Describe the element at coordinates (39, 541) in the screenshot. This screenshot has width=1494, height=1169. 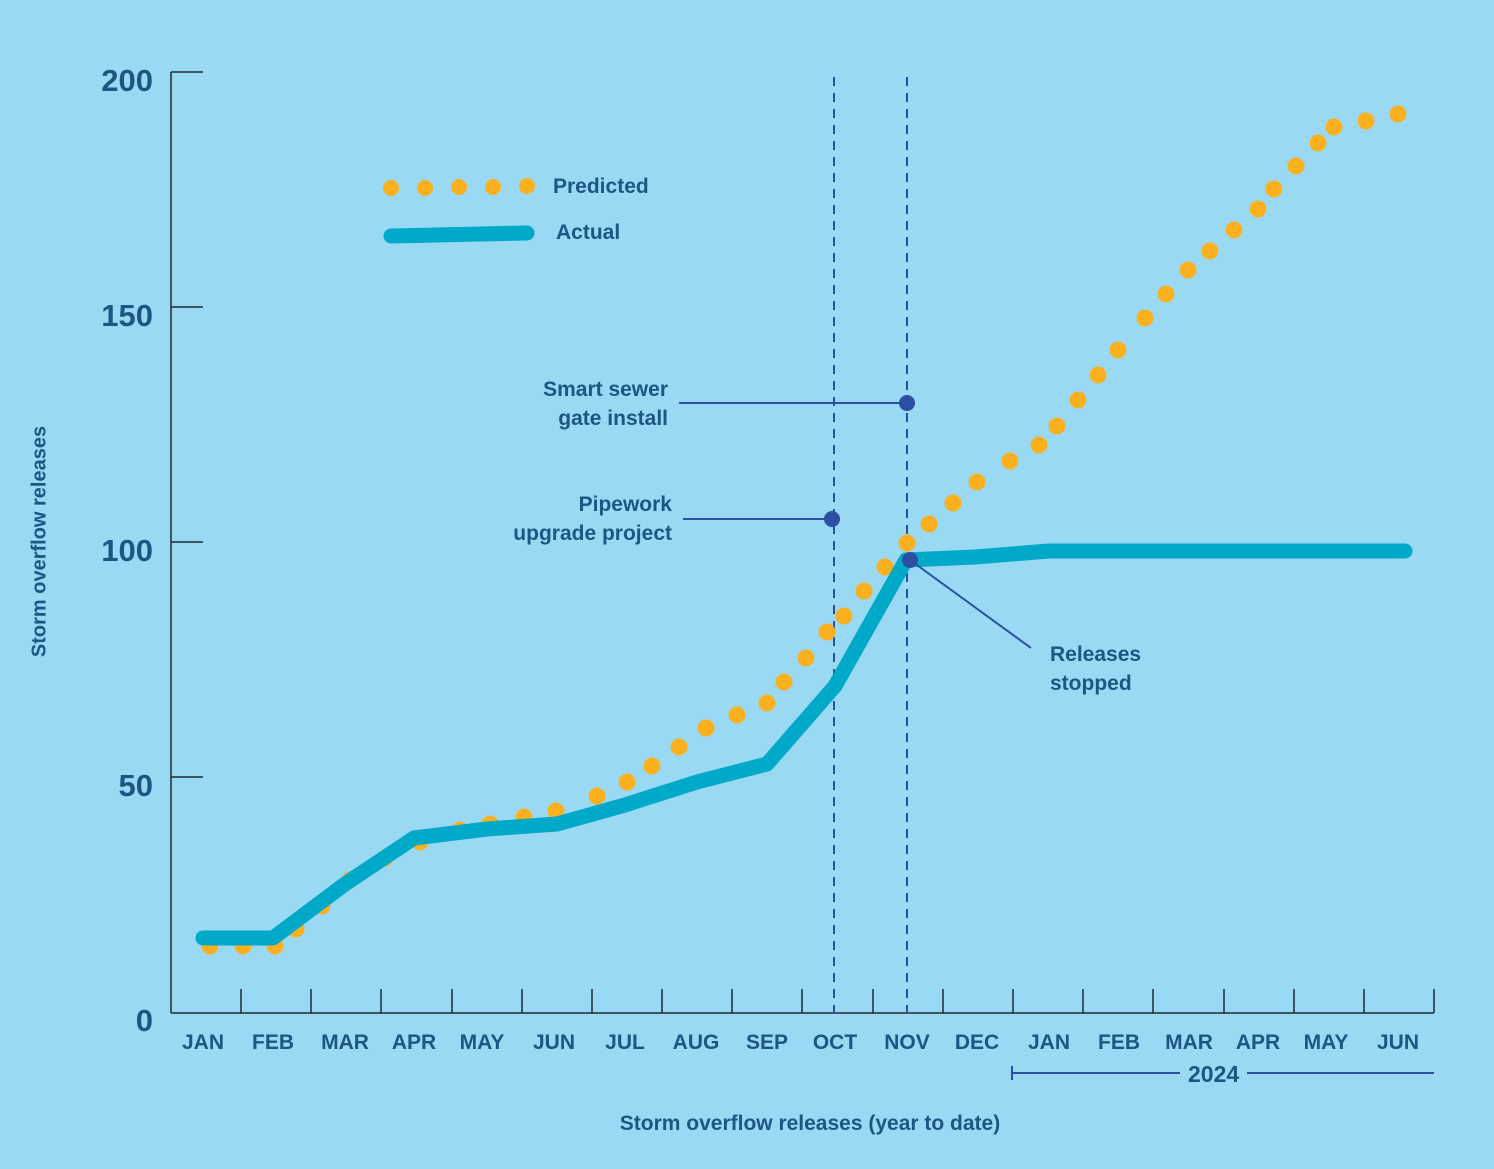
I see `y-axis-title: Storm overflow releases` at that location.